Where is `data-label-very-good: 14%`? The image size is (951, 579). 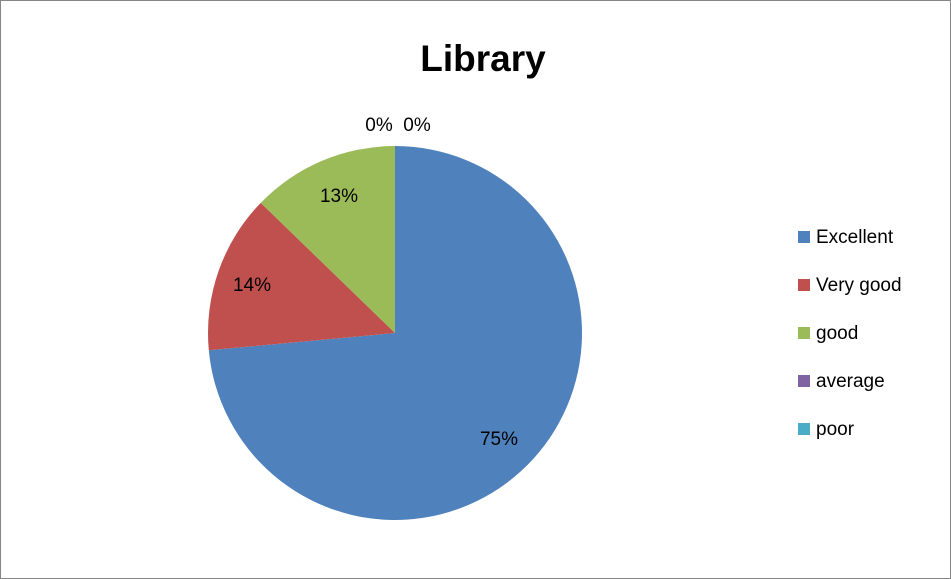
data-label-very-good: 14% is located at coordinates (252, 285).